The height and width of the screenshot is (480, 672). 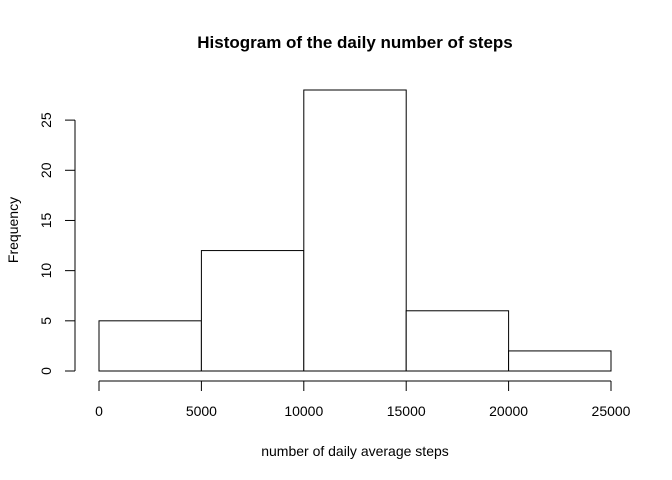 What do you see at coordinates (46, 371) in the screenshot?
I see `y-tick-label-0: 0` at bounding box center [46, 371].